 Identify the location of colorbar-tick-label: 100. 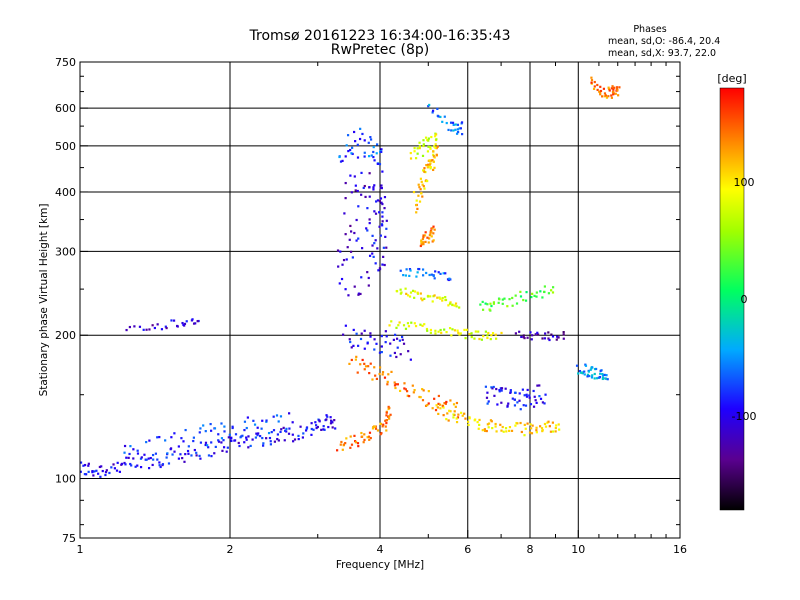
(744, 182).